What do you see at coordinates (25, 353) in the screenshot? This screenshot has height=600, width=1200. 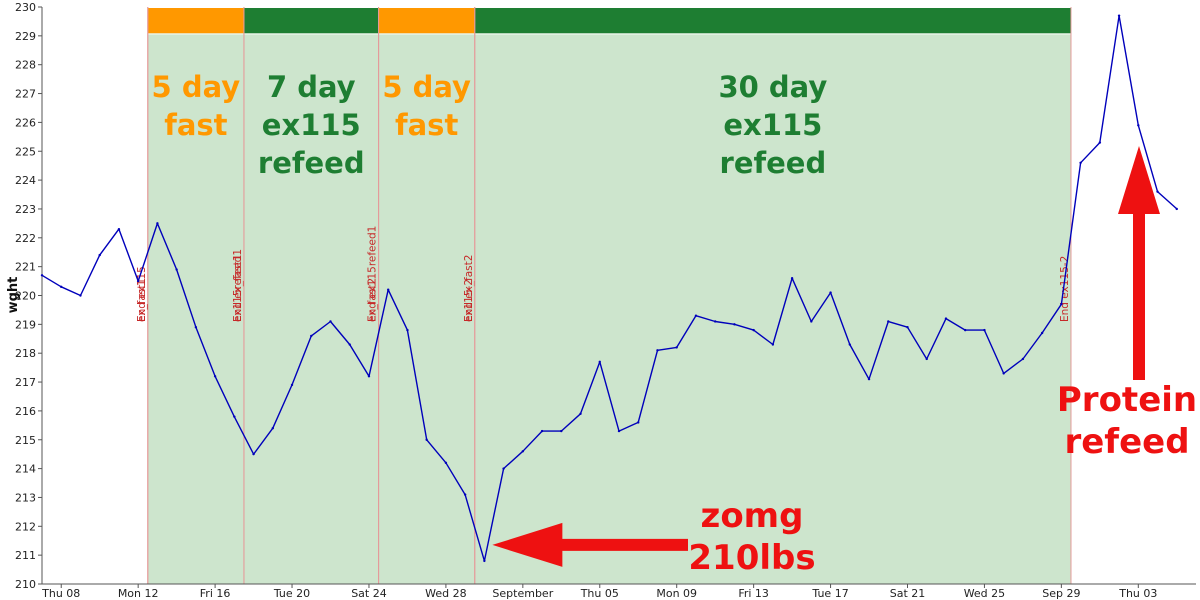 I see `y-tick-label: 218` at bounding box center [25, 353].